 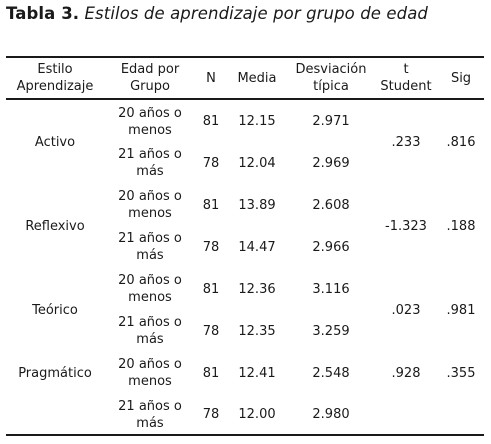 I want to click on estilo-cell: Pragmático, so click(x=55, y=373).